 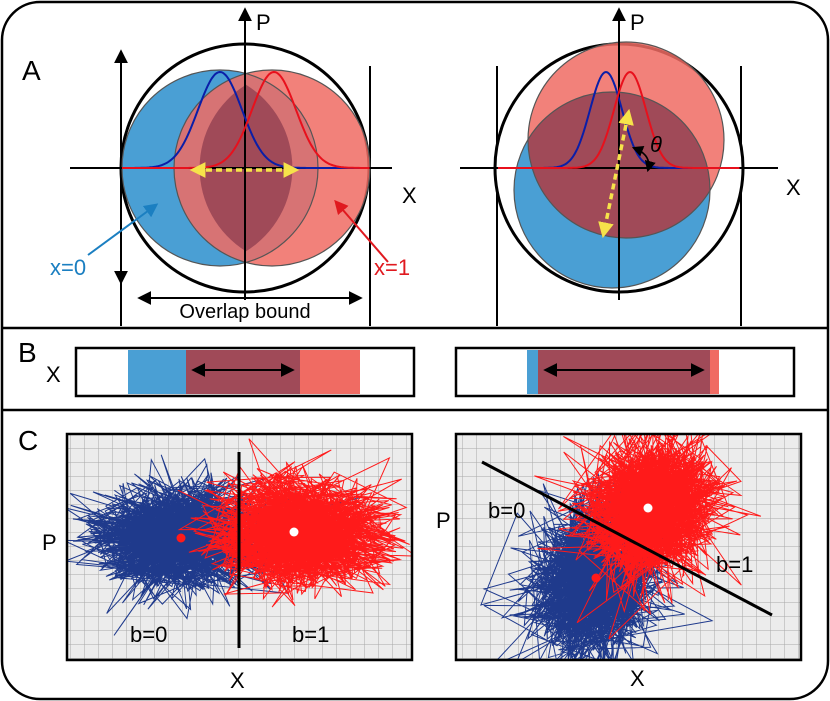 I want to click on projection-overlap-left, so click(x=243, y=372).